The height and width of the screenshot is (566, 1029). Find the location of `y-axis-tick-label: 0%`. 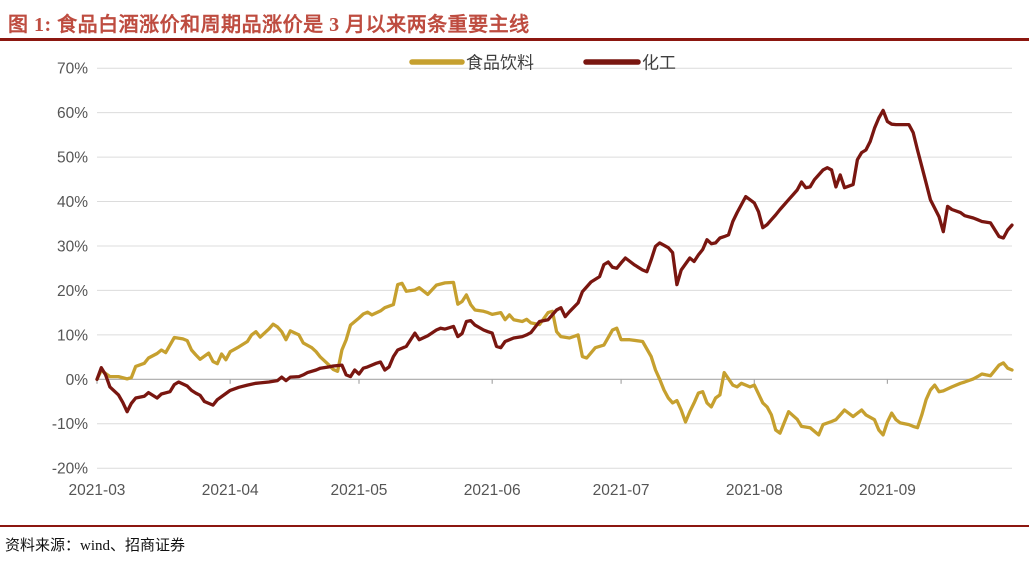

y-axis-tick-label: 0% is located at coordinates (77, 380).